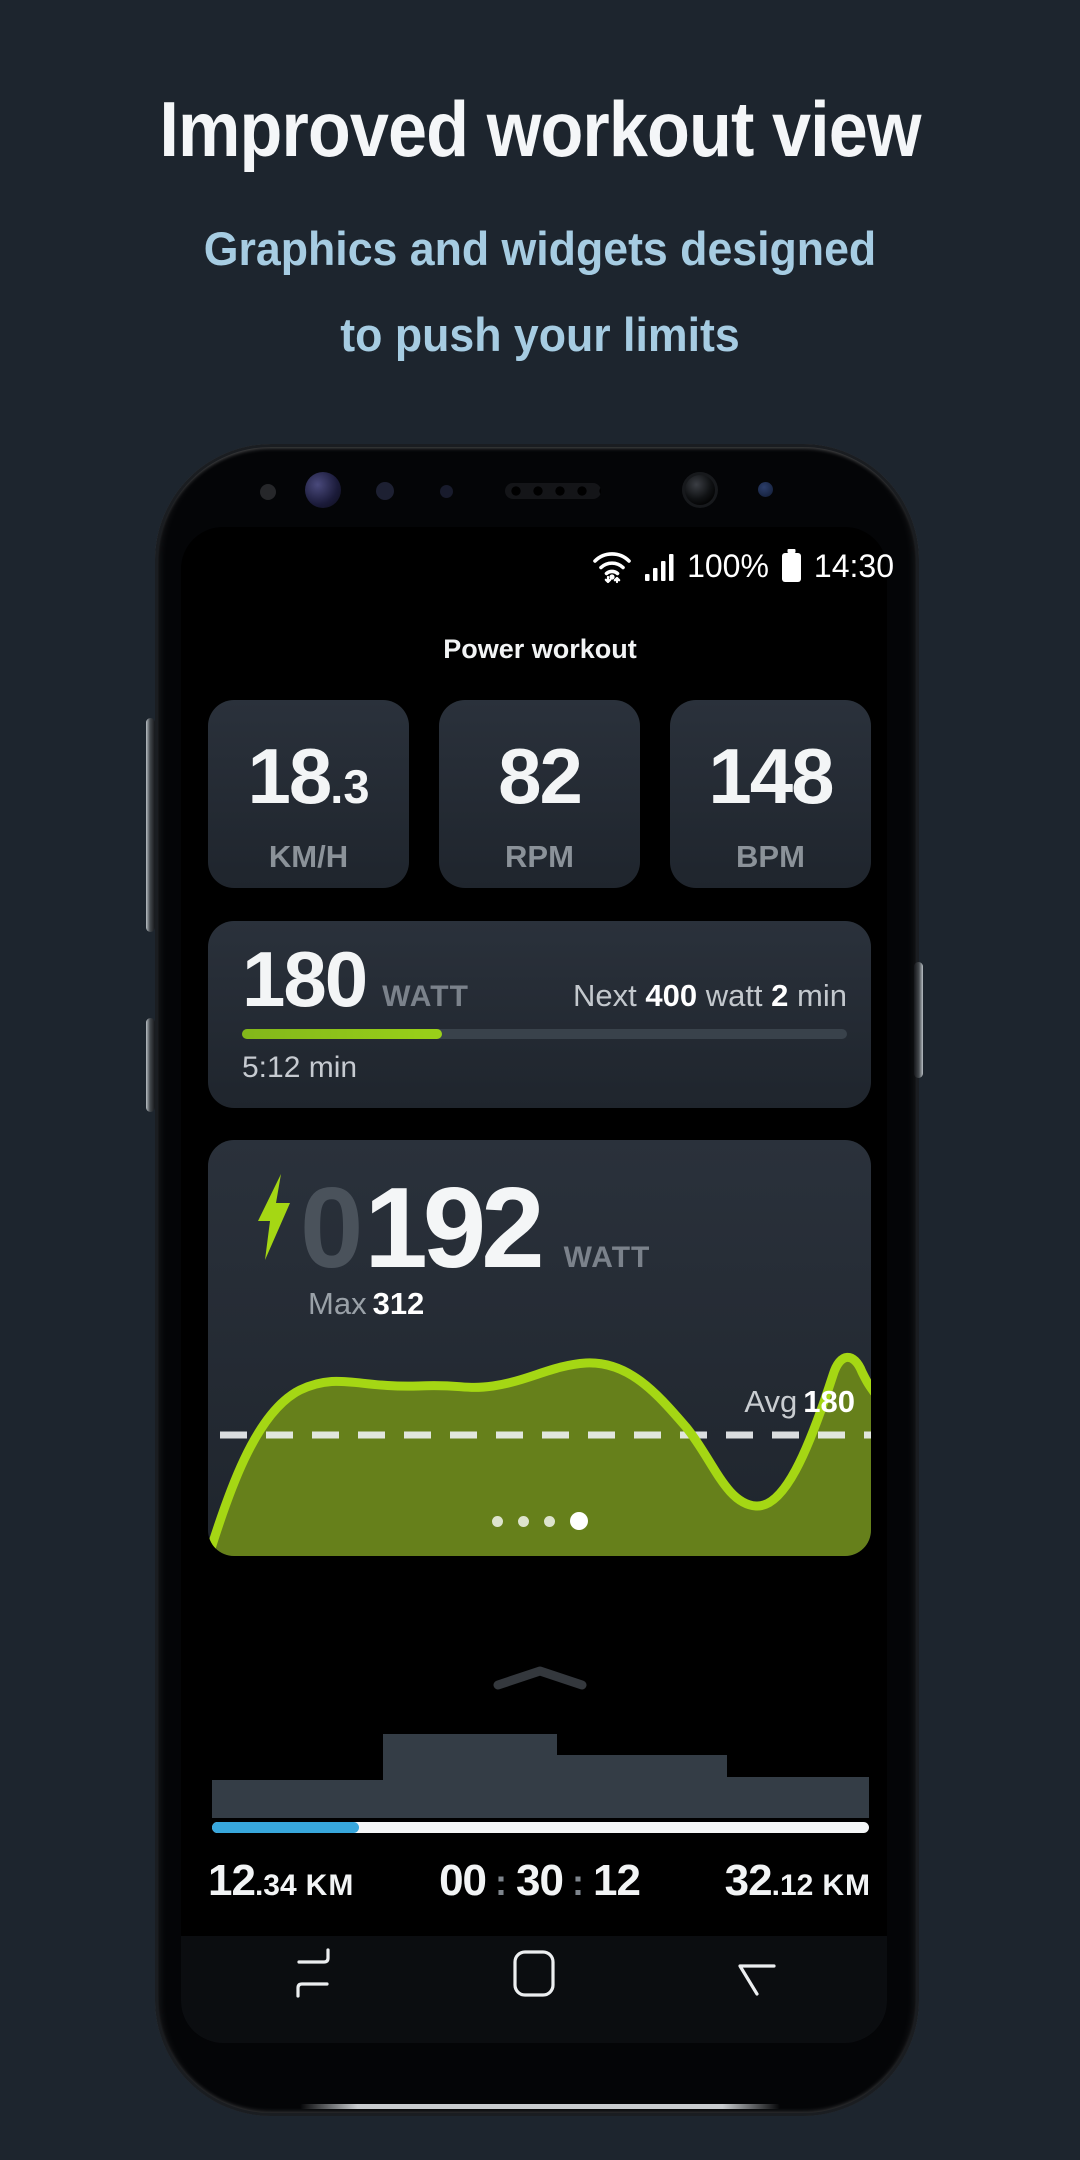 The width and height of the screenshot is (1080, 2160). What do you see at coordinates (540, 248) in the screenshot?
I see `subtitle-line-1: Graphics and widgets designed` at bounding box center [540, 248].